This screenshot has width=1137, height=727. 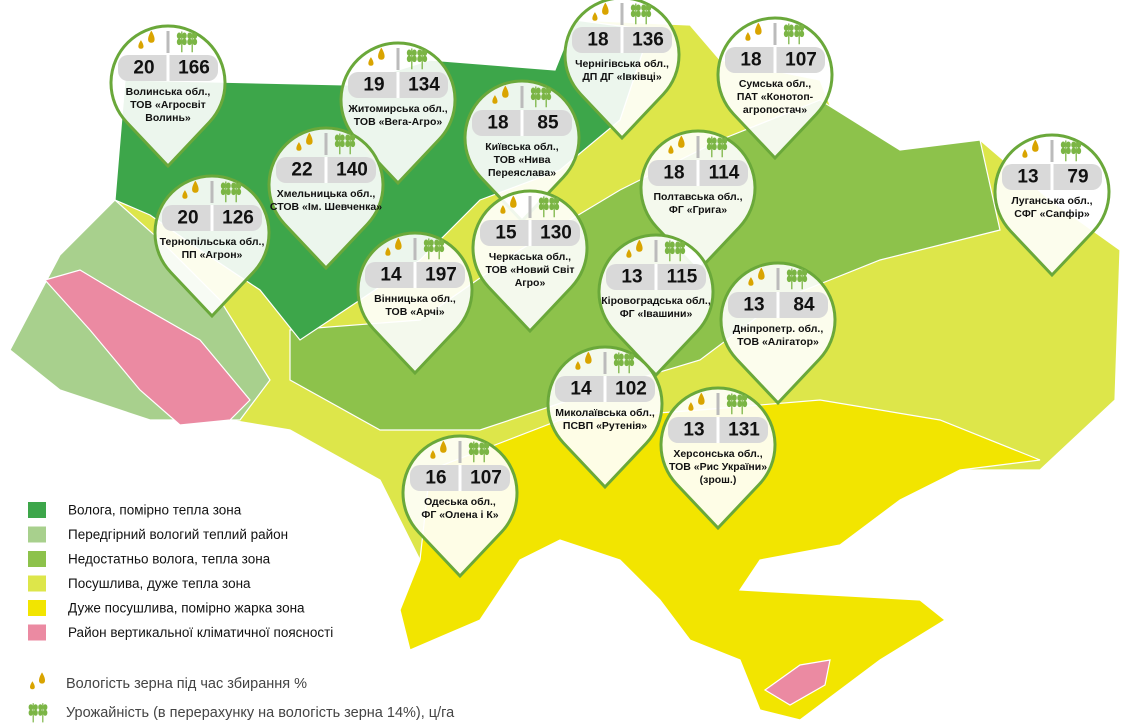 What do you see at coordinates (778, 329) in the screenshot?
I see `pin-label: Дніпропетр. обл.,` at bounding box center [778, 329].